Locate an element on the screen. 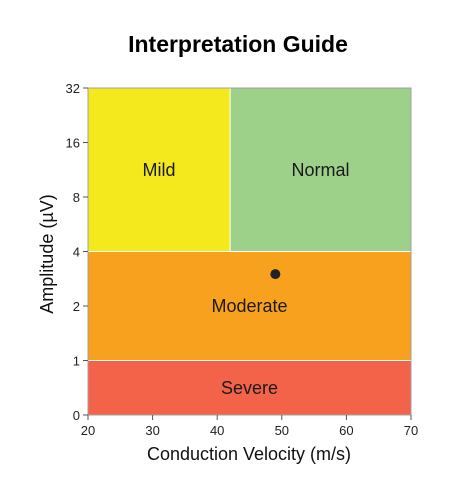 This screenshot has width=476, height=486. zone-normal is located at coordinates (320, 170).